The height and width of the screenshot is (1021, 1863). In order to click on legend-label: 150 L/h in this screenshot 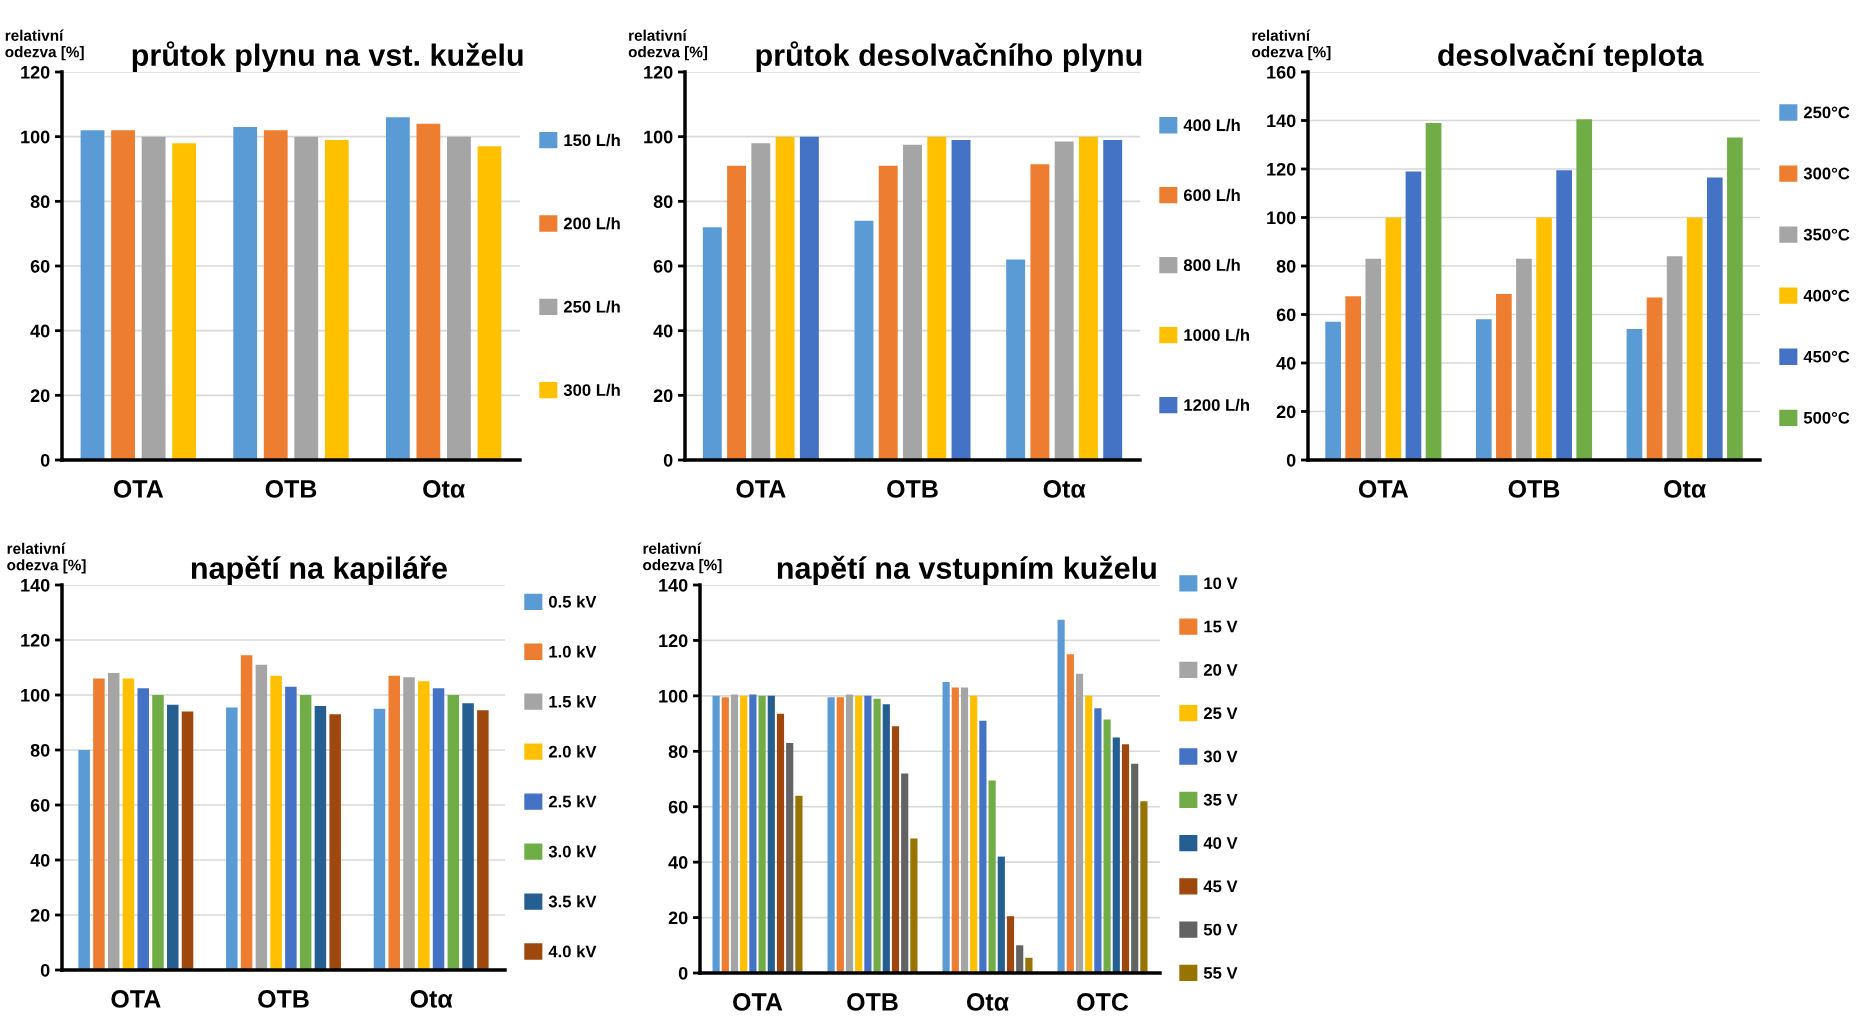, I will do `click(592, 140)`.